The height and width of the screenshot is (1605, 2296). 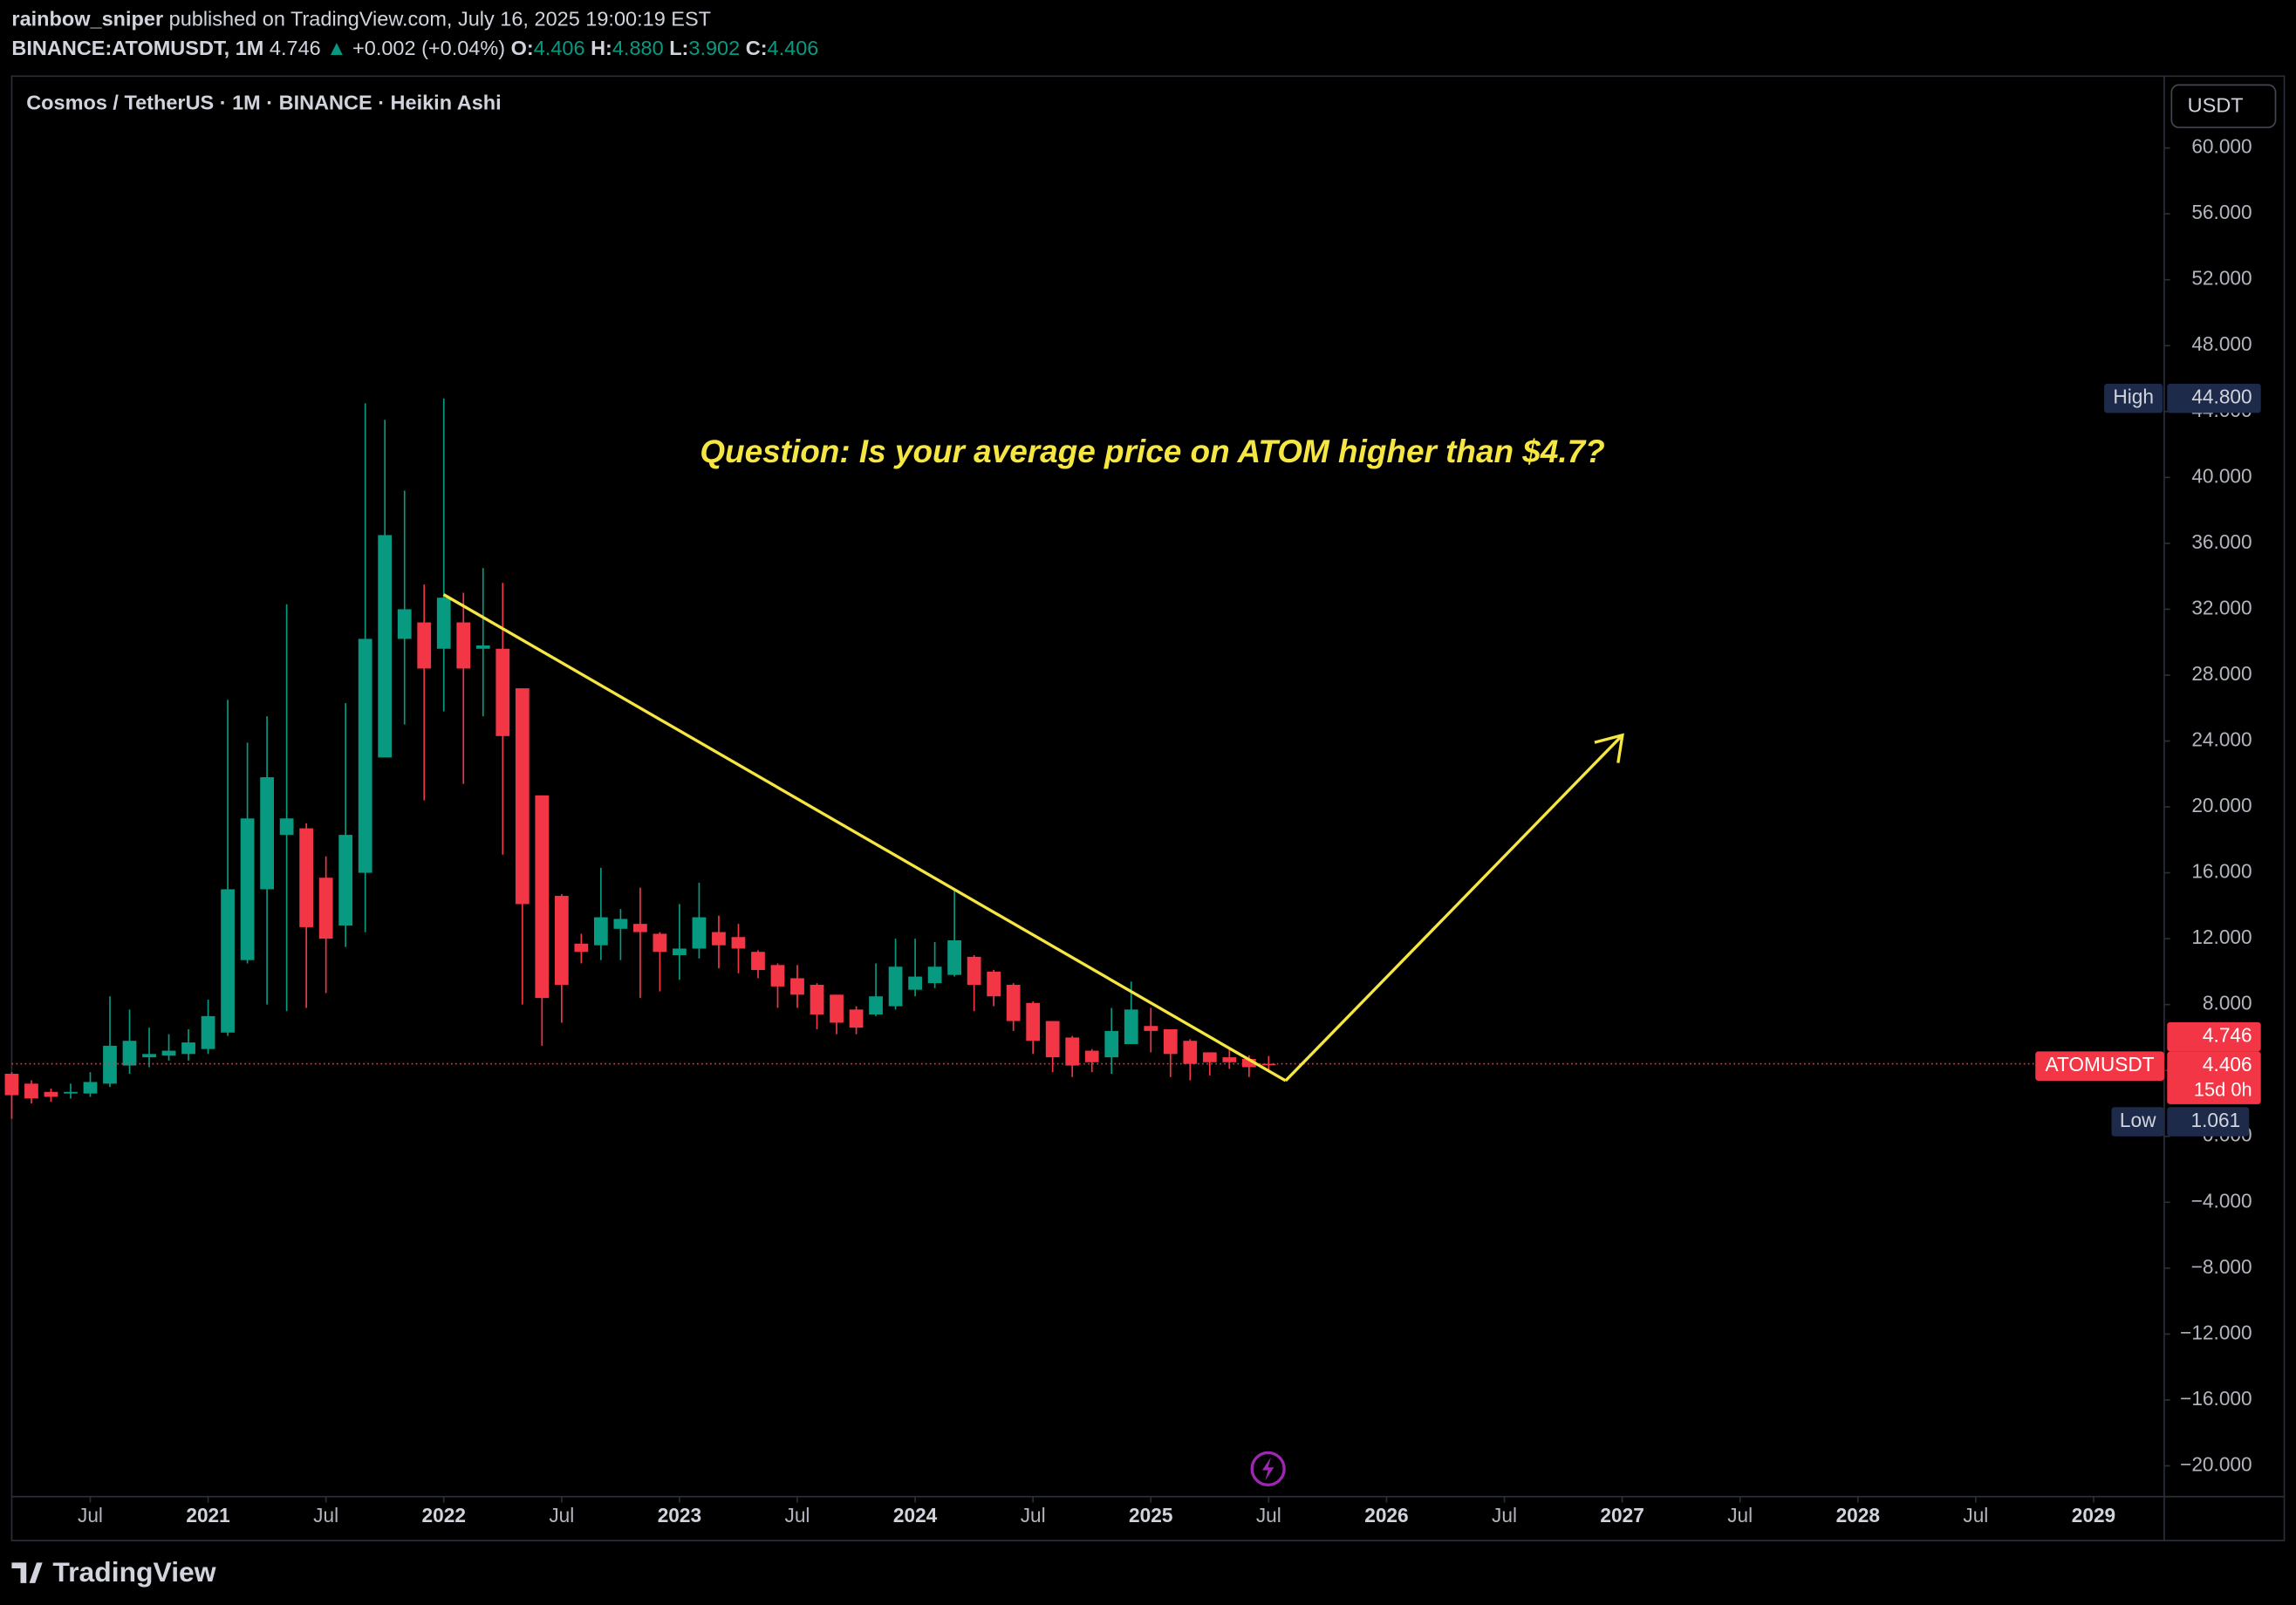 What do you see at coordinates (2221, 936) in the screenshot?
I see `y-tick-label: 12.000` at bounding box center [2221, 936].